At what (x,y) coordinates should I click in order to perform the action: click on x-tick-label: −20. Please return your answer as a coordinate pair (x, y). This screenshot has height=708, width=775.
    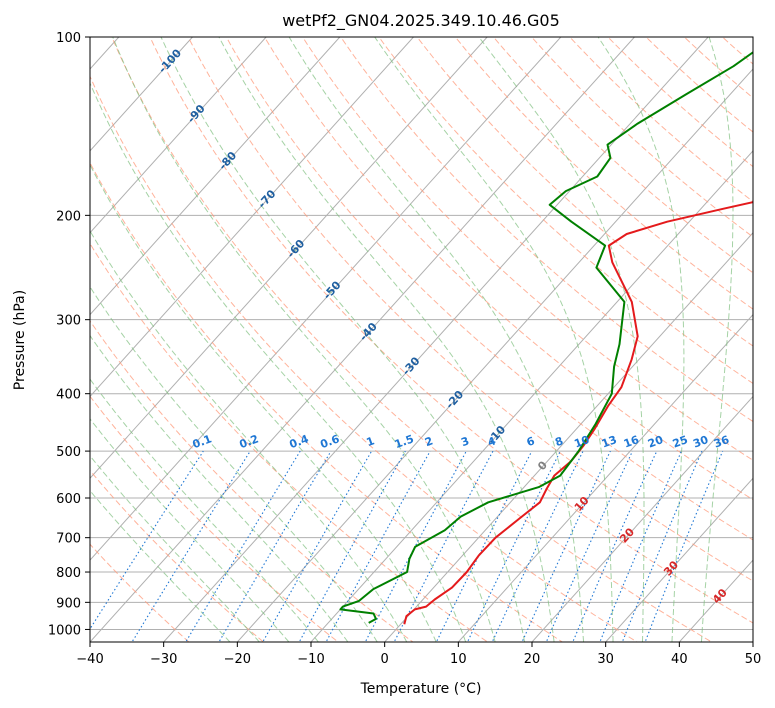
    Looking at the image, I should click on (237, 659).